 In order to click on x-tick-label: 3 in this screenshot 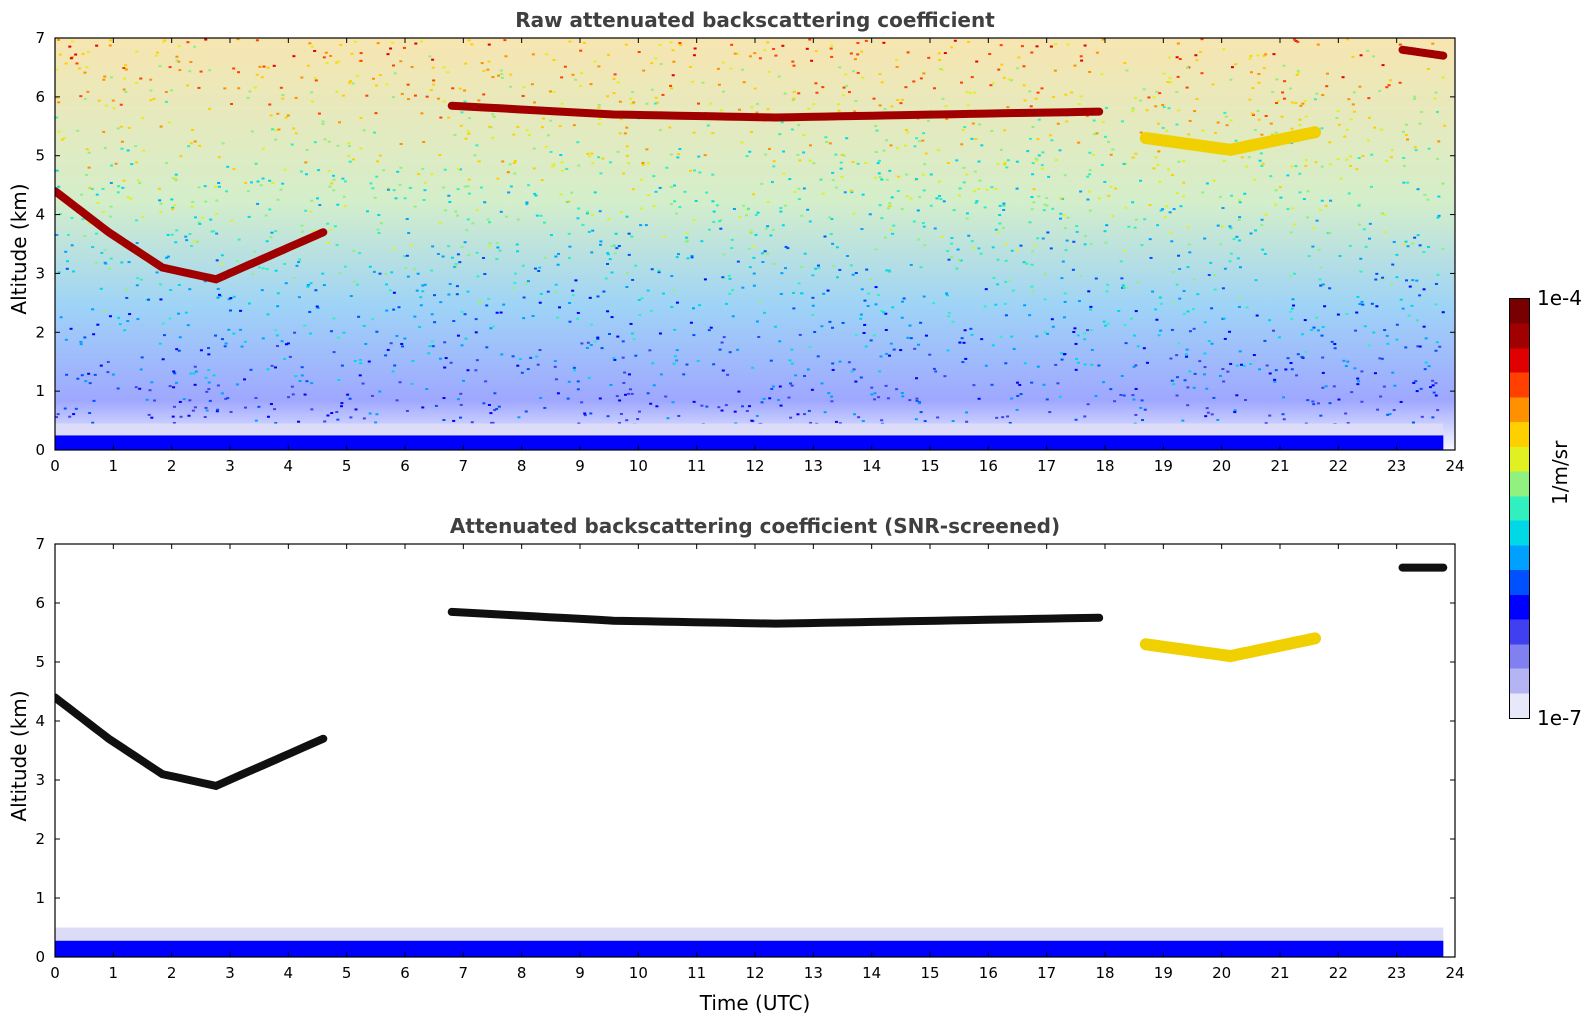, I will do `click(230, 466)`.